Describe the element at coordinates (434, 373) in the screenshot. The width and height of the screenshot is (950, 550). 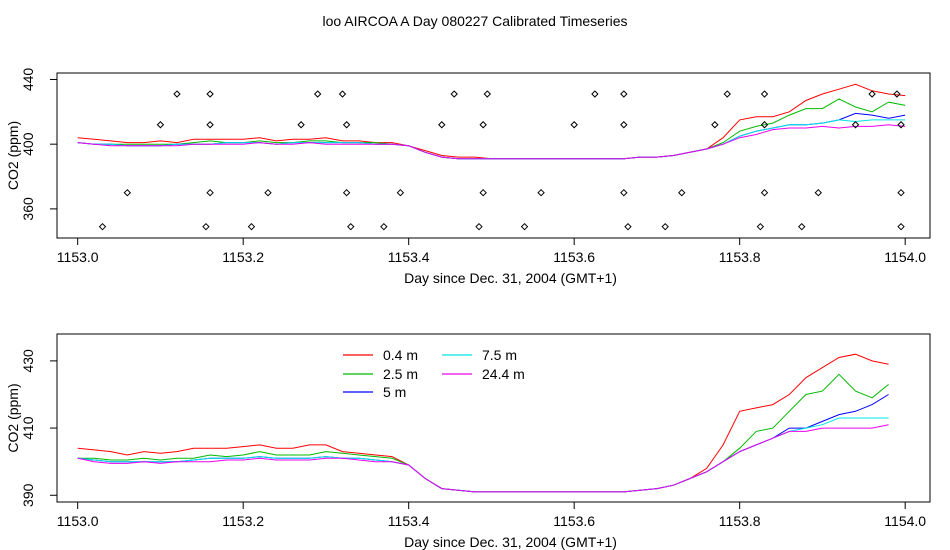
I see `legend: 0.4 m 2.5 m 5 m 7.5 m 24.4 m` at that location.